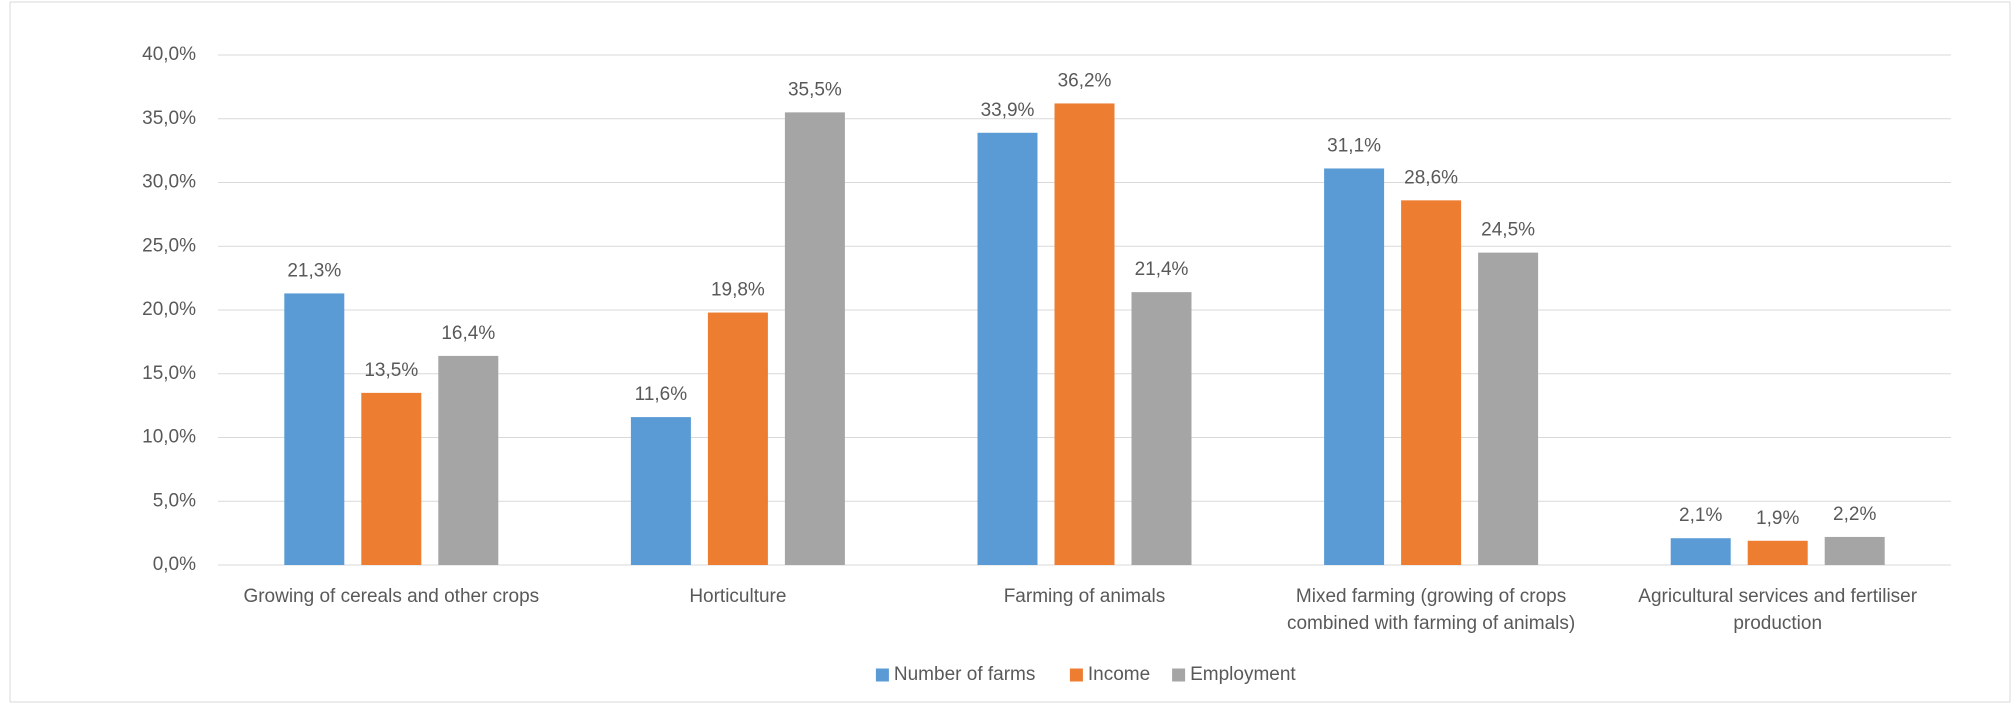  I want to click on y-tick-label: 5,0%, so click(174, 500).